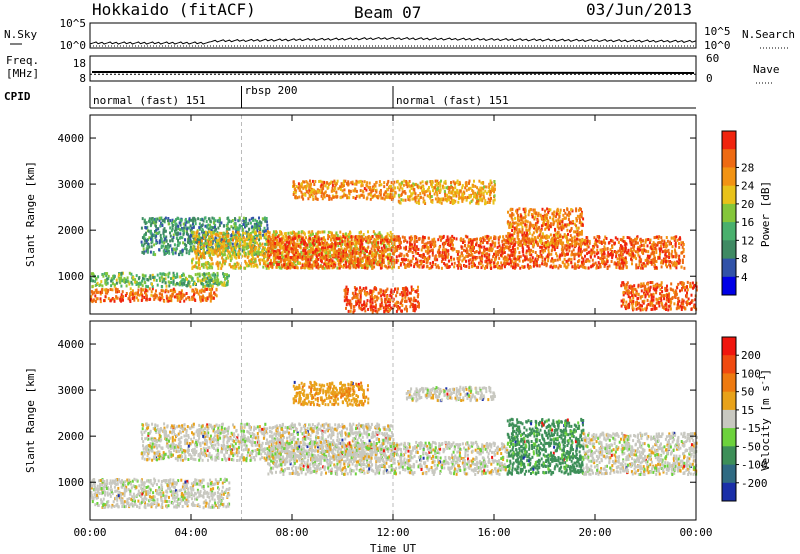  I want to click on noise-right-tick-bottom: 10^0, so click(717, 45).